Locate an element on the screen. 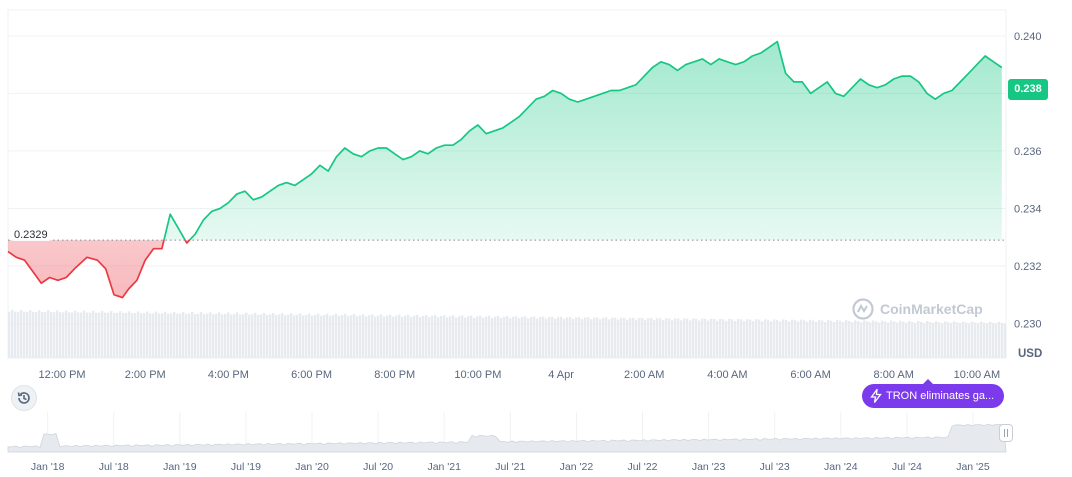 Image resolution: width=1072 pixels, height=477 pixels. history-button is located at coordinates (24, 398).